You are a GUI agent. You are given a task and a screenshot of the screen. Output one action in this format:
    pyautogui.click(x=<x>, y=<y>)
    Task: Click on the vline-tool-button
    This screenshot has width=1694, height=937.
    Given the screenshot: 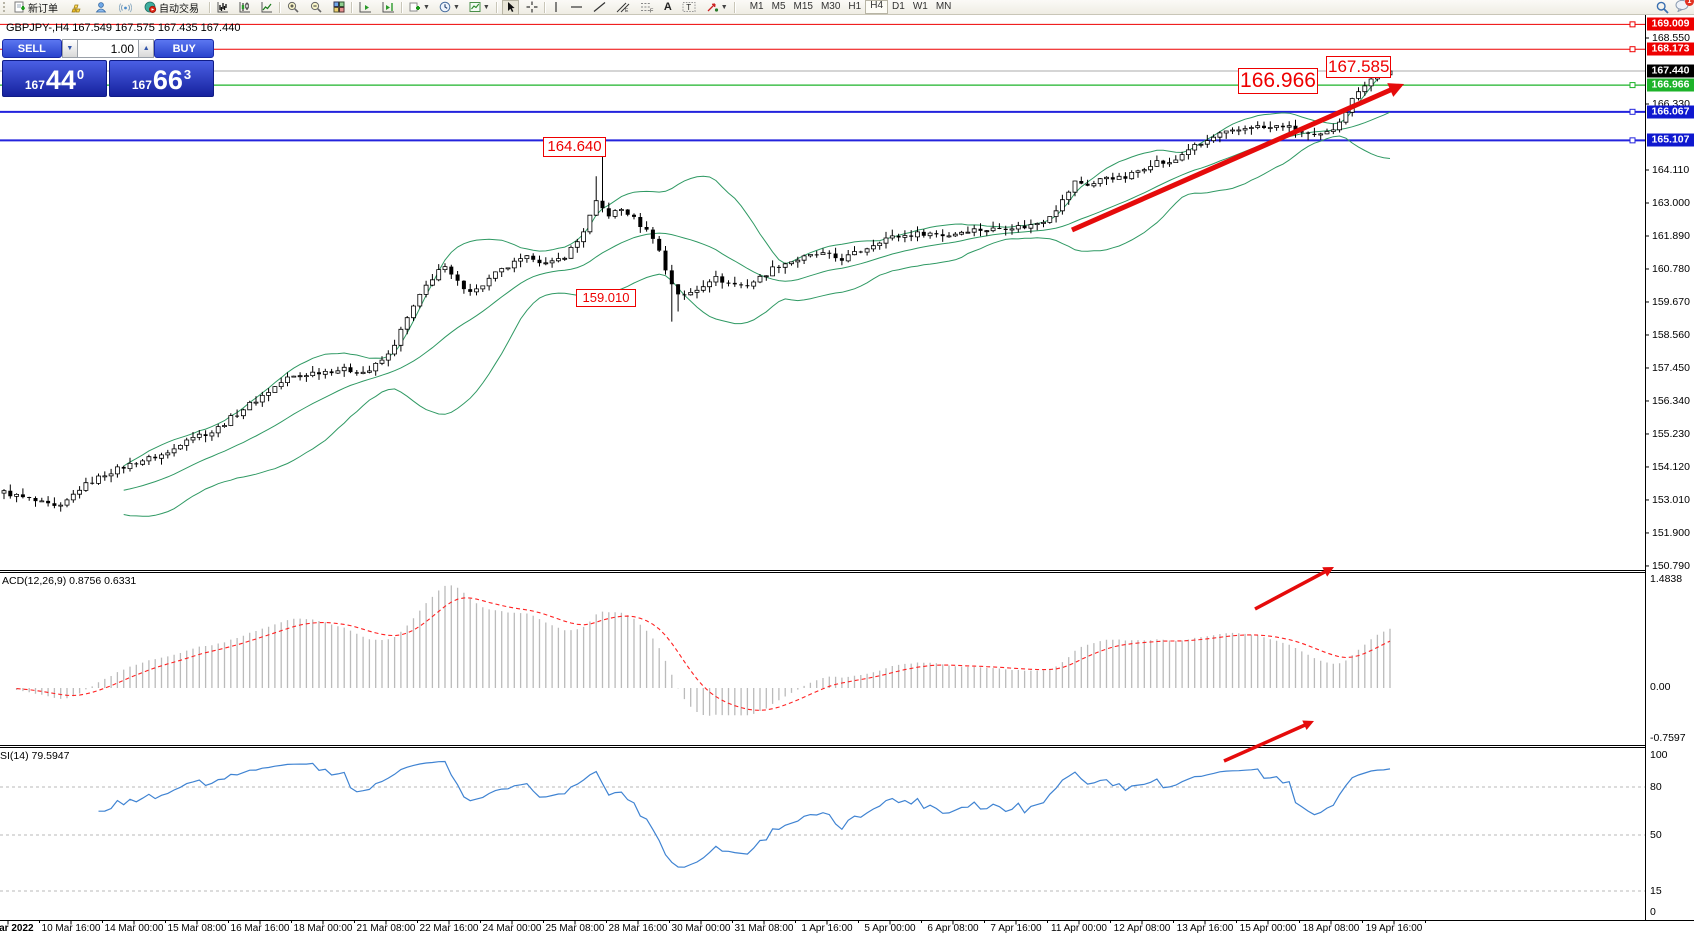 What is the action you would take?
    pyautogui.click(x=556, y=7)
    